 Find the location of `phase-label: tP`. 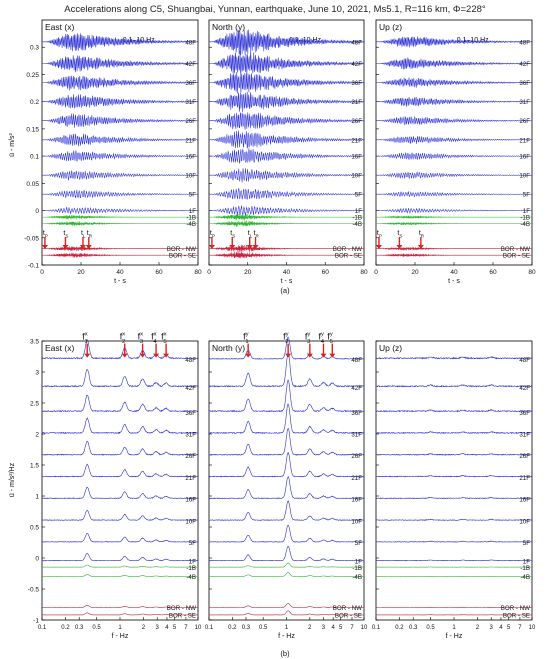

phase-label: tP is located at coordinates (212, 234).